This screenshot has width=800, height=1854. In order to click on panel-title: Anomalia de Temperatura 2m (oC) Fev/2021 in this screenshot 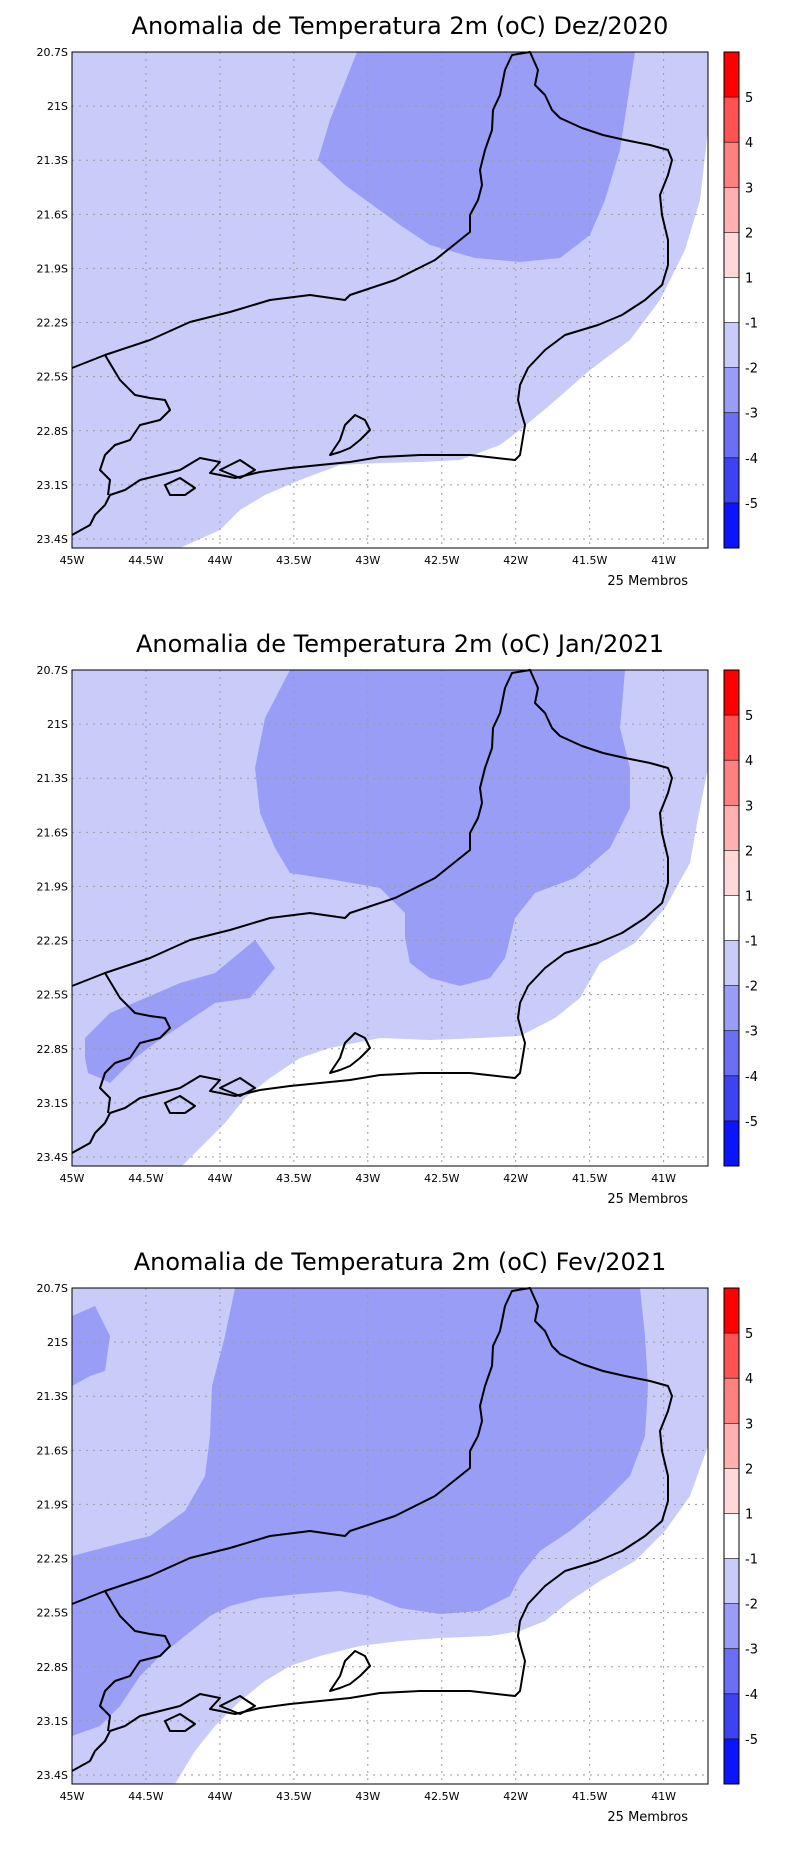, I will do `click(400, 1262)`.